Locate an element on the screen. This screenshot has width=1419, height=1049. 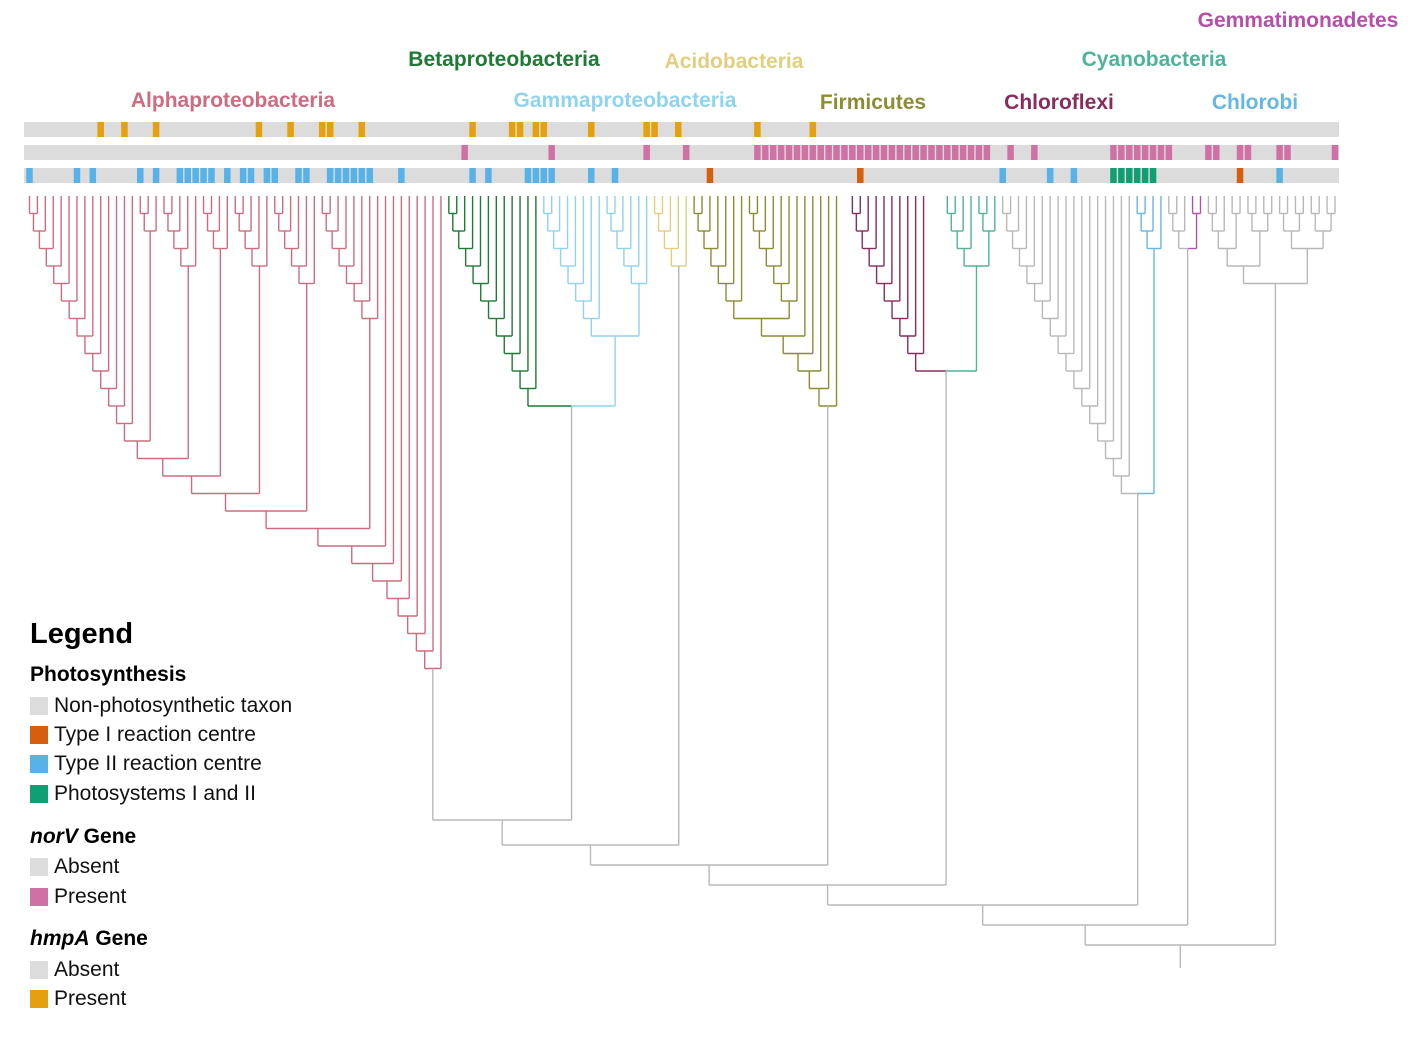
legend-item-type-ii: Type II reaction centre is located at coordinates (195, 764).